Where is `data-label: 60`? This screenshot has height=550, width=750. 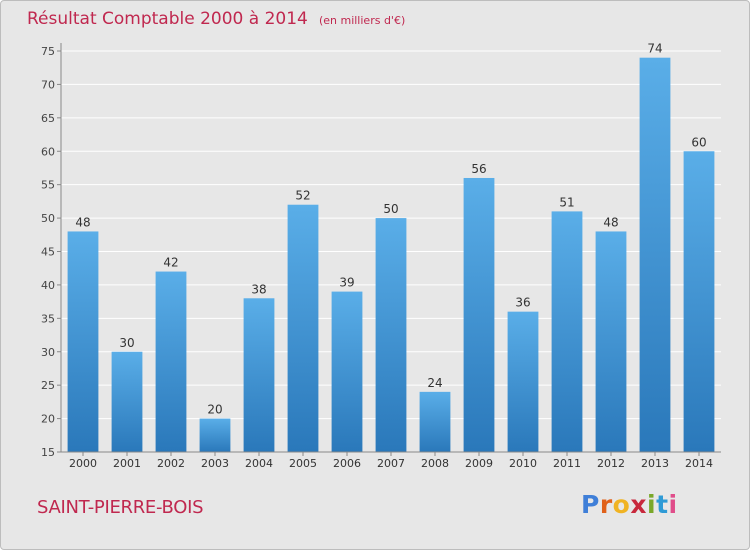 data-label: 60 is located at coordinates (698, 142).